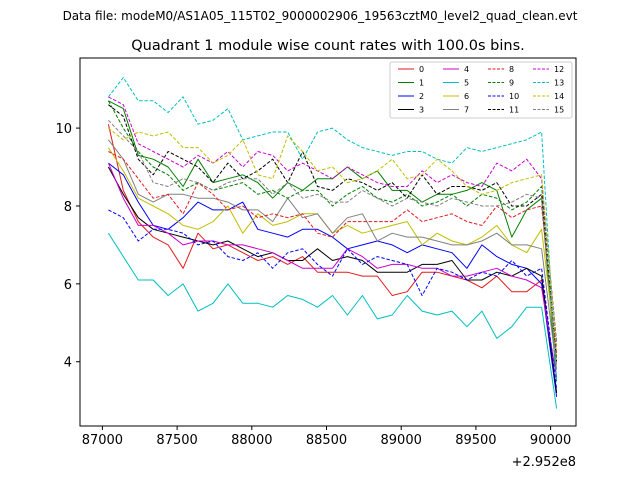  What do you see at coordinates (421, 83) in the screenshot?
I see `legend-label-1: 1` at bounding box center [421, 83].